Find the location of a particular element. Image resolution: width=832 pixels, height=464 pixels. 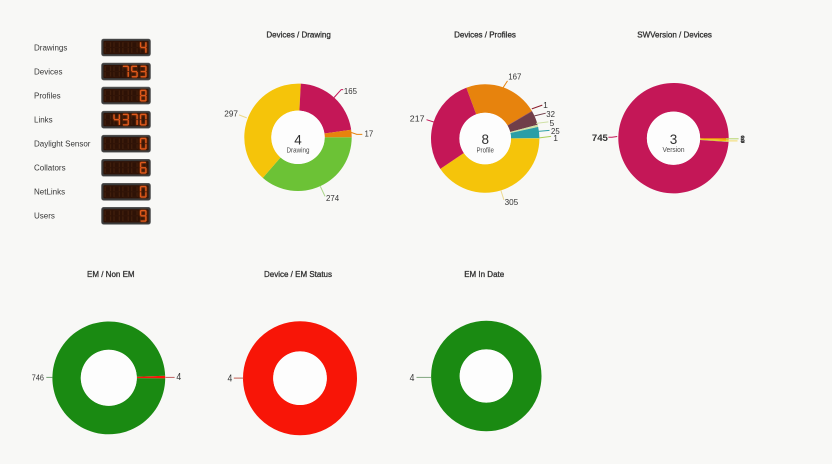

svg-text: Devices / Drawing is located at coordinates (298, 34).